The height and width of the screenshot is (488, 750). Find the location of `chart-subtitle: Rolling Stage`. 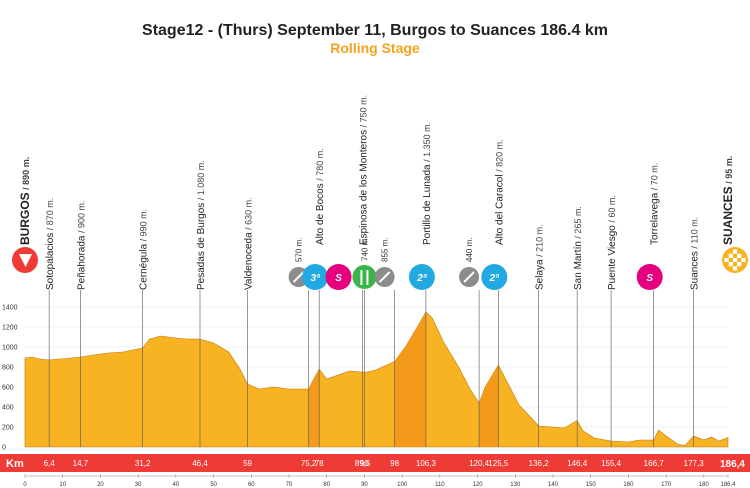

chart-subtitle: Rolling Stage is located at coordinates (375, 48).